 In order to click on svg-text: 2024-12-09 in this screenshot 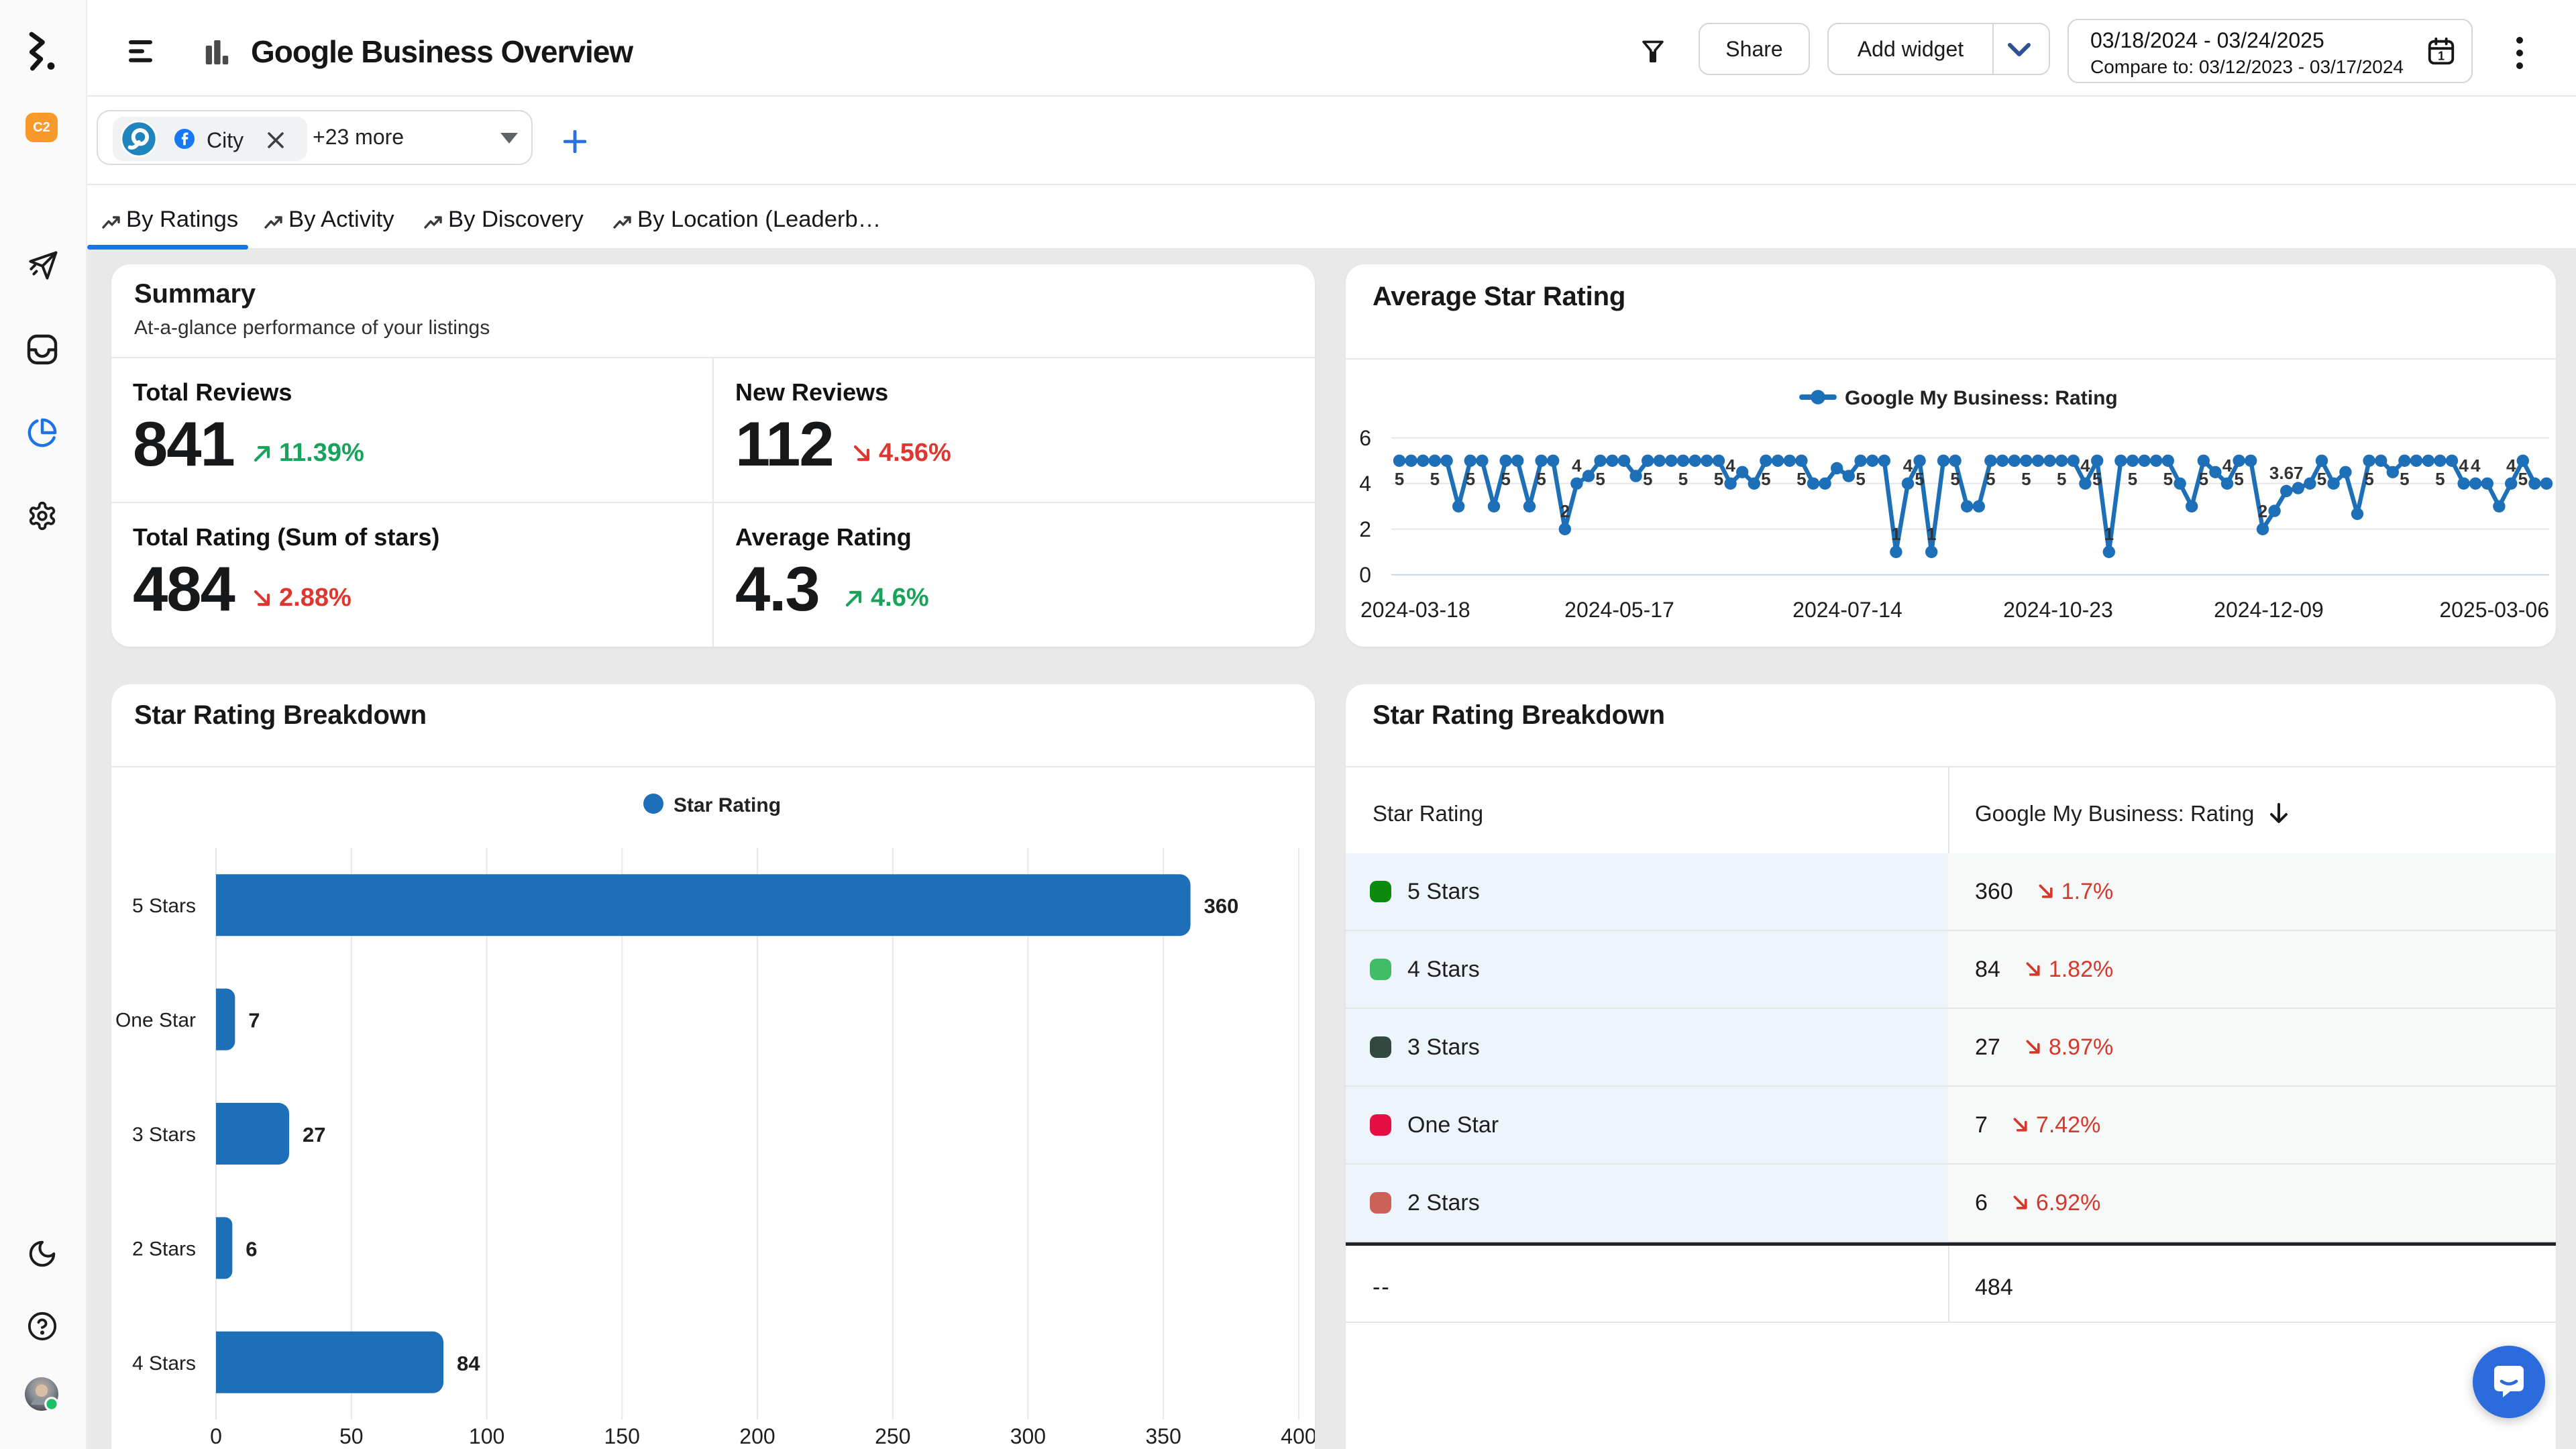, I will do `click(2269, 610)`.